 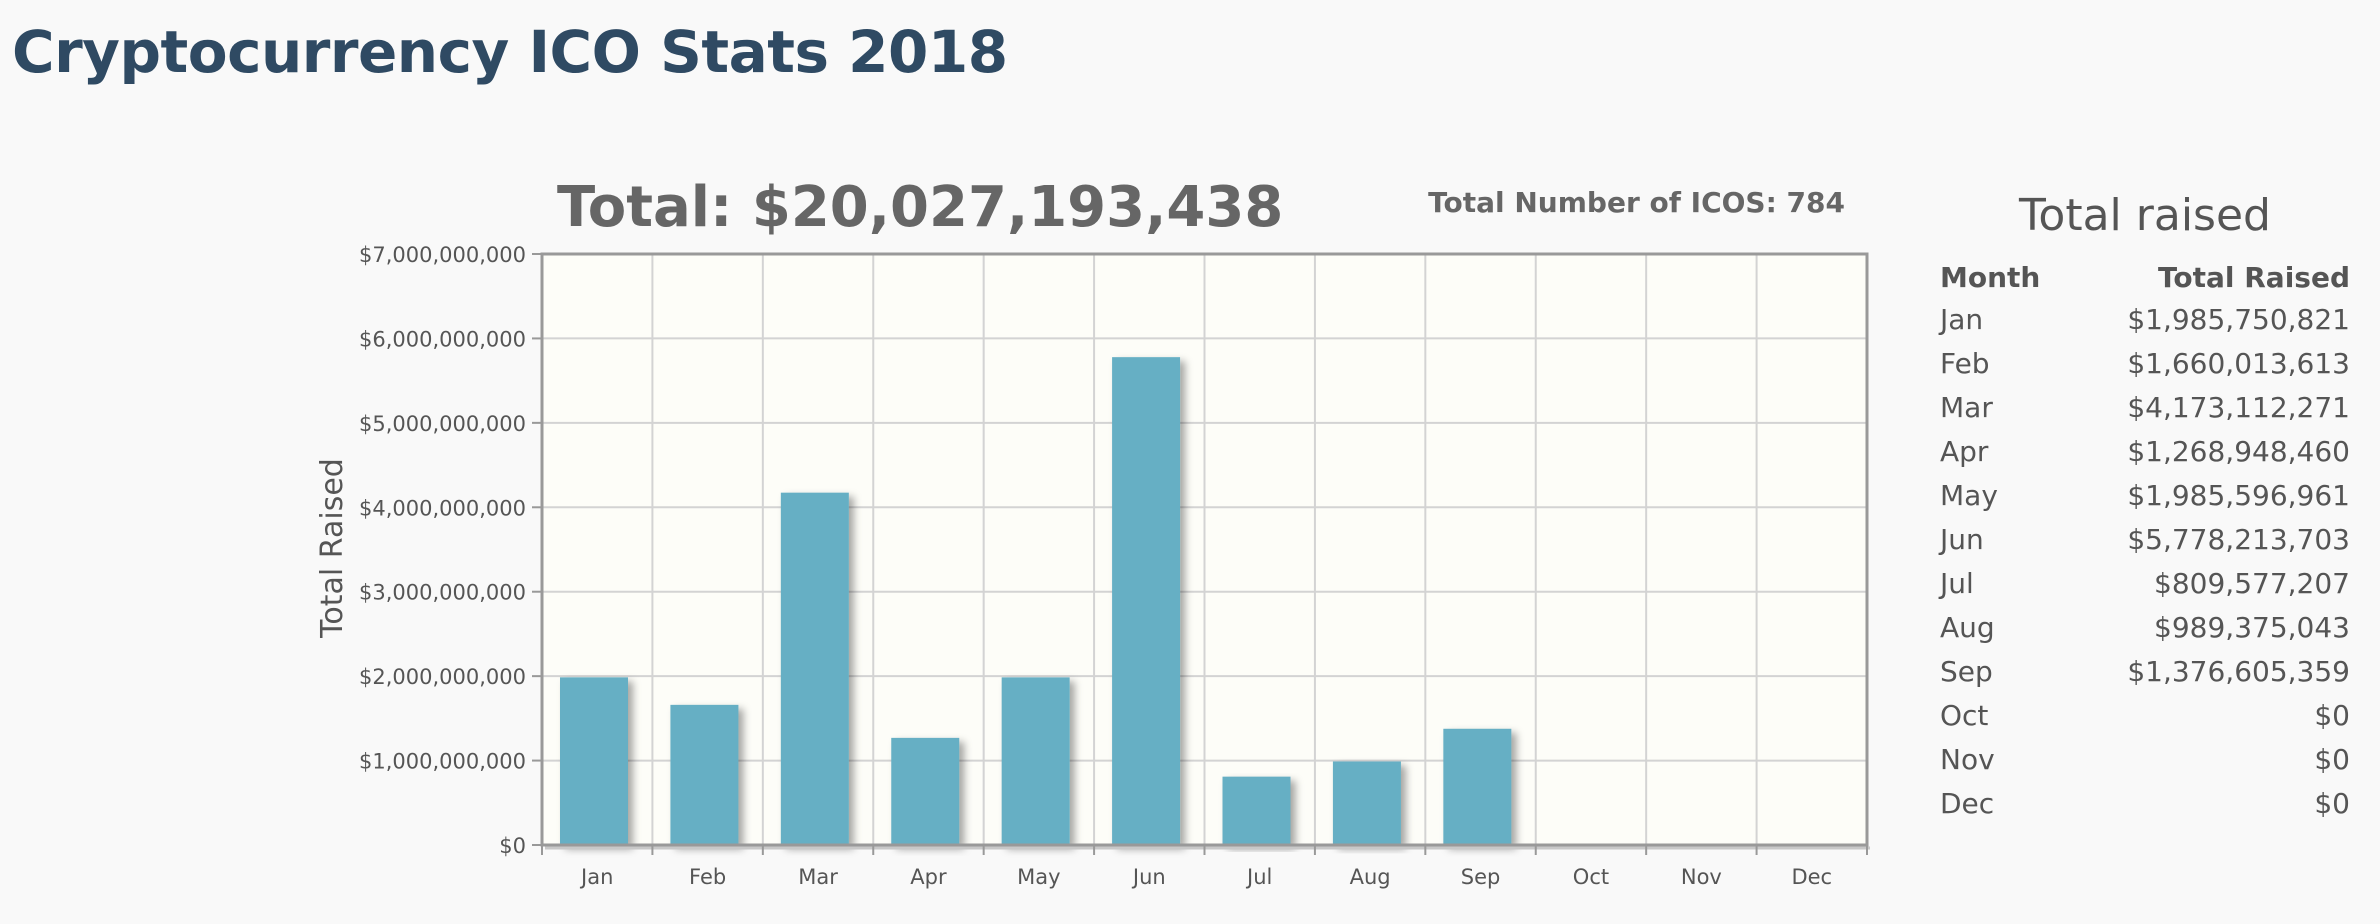 I want to click on x-tick-label: Dec, so click(x=1811, y=877).